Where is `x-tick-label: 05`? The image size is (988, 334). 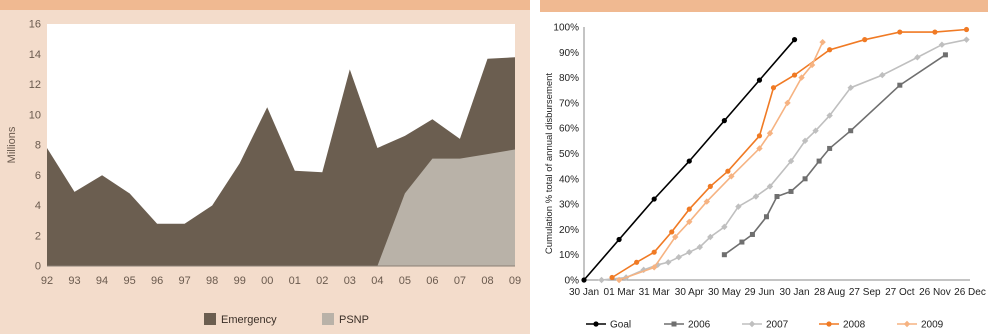 x-tick-label: 05 is located at coordinates (405, 281).